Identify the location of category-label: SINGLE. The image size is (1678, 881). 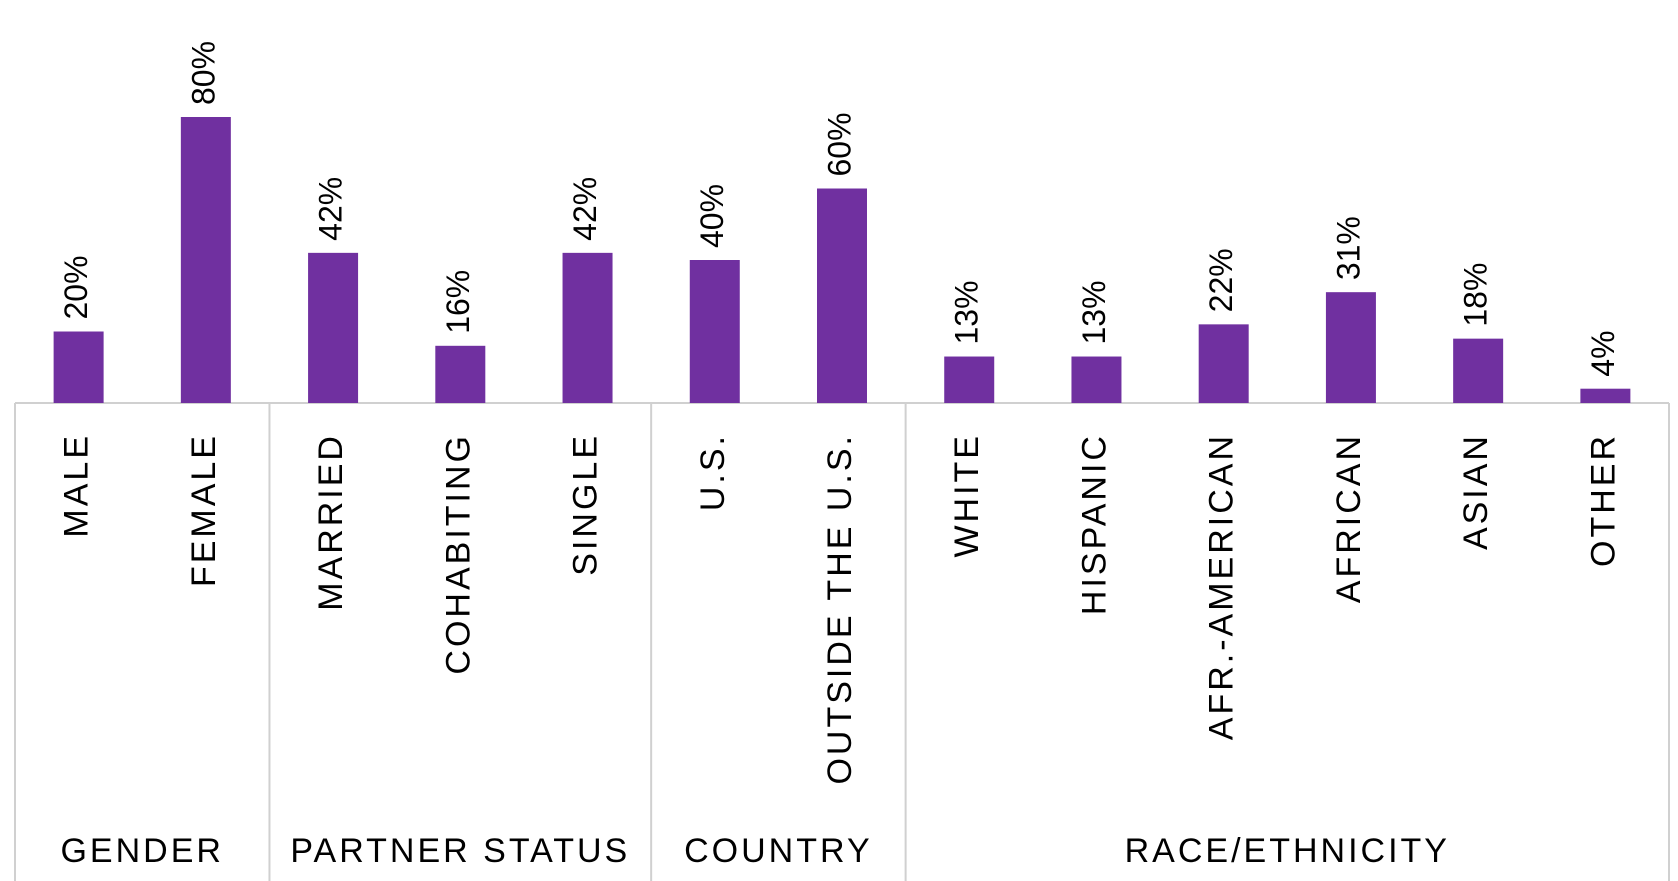
(586, 504).